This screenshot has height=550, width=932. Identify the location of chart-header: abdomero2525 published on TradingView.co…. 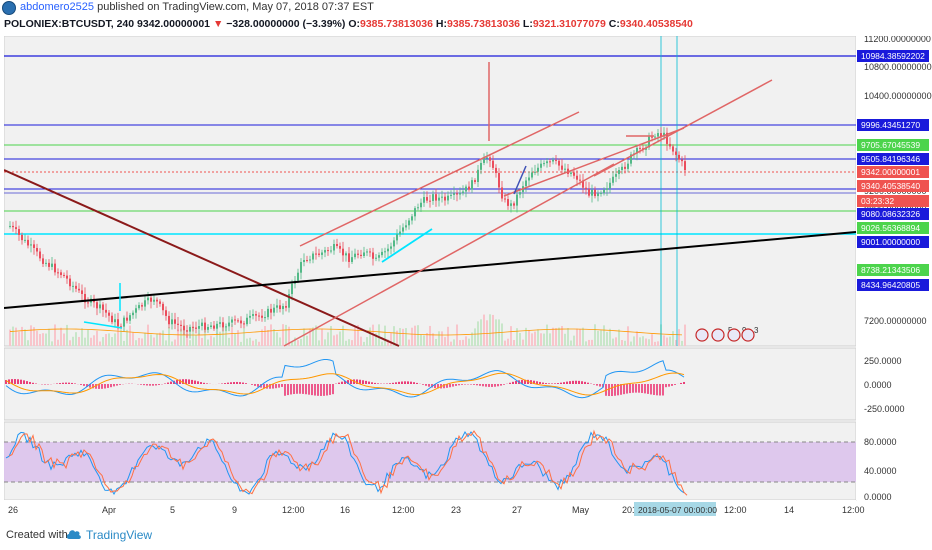
(466, 17).